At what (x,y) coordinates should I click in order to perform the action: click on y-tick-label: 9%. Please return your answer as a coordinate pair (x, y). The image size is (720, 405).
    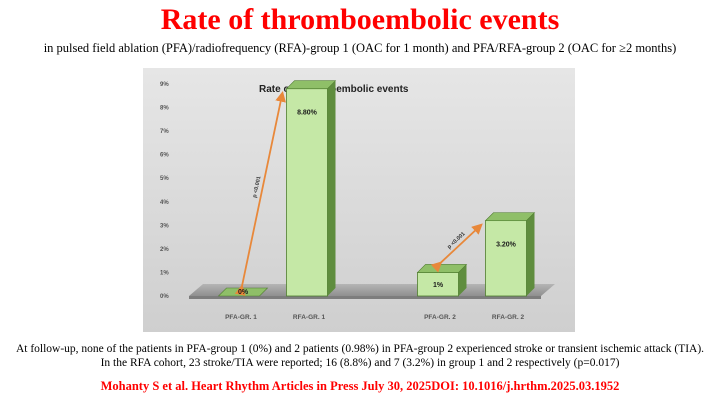
    Looking at the image, I should click on (164, 85).